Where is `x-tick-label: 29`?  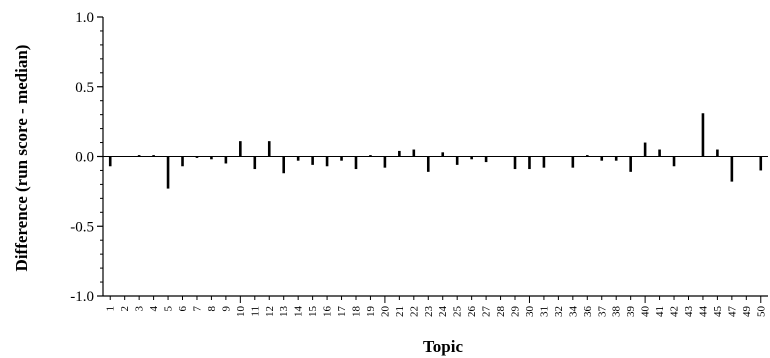 x-tick-label: 29 is located at coordinates (516, 312).